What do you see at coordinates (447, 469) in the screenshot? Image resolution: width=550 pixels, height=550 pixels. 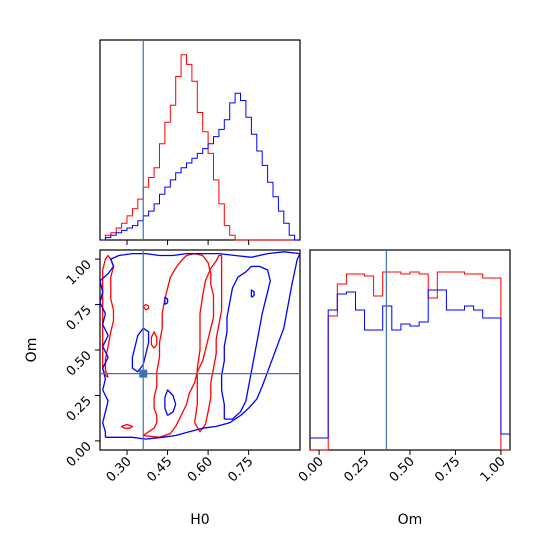 I see `om-x-tick-label-3: 0.75` at bounding box center [447, 469].